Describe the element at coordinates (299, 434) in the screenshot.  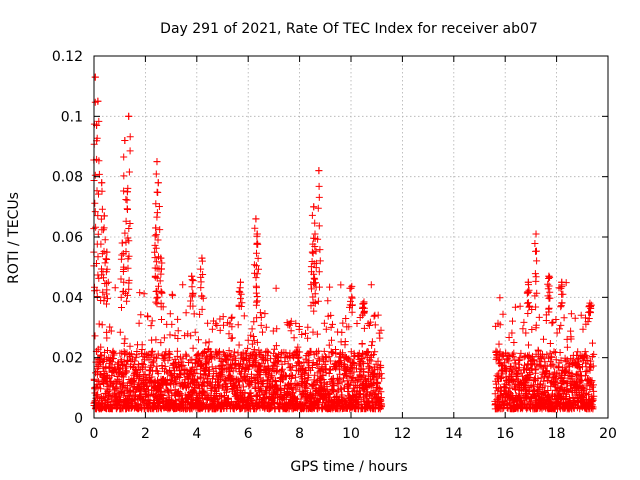
I see `x-tick-label: 8` at that location.